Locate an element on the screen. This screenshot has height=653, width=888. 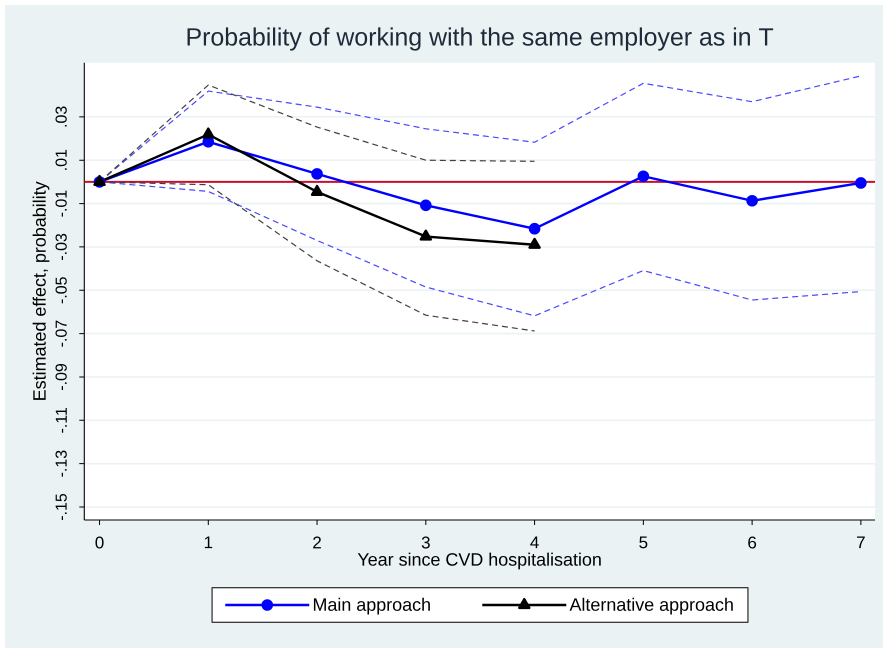
x-axis-title: Year since CVD hospitalisation is located at coordinates (479, 561).